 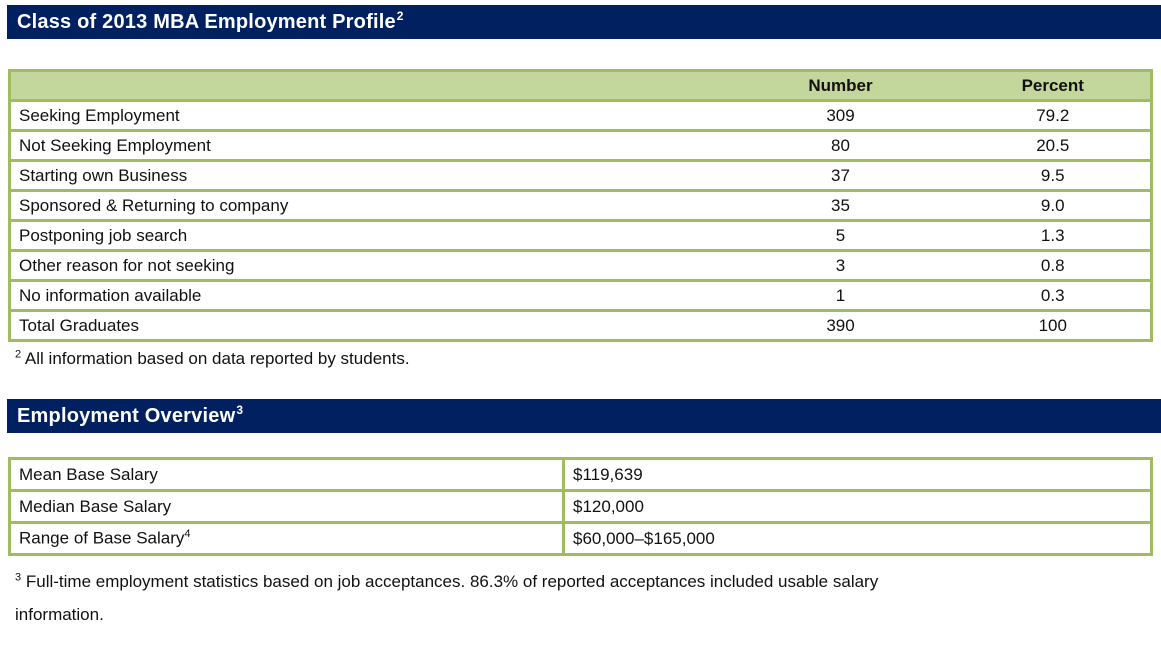 What do you see at coordinates (367, 325) in the screenshot?
I see `row-label: Total Graduates` at bounding box center [367, 325].